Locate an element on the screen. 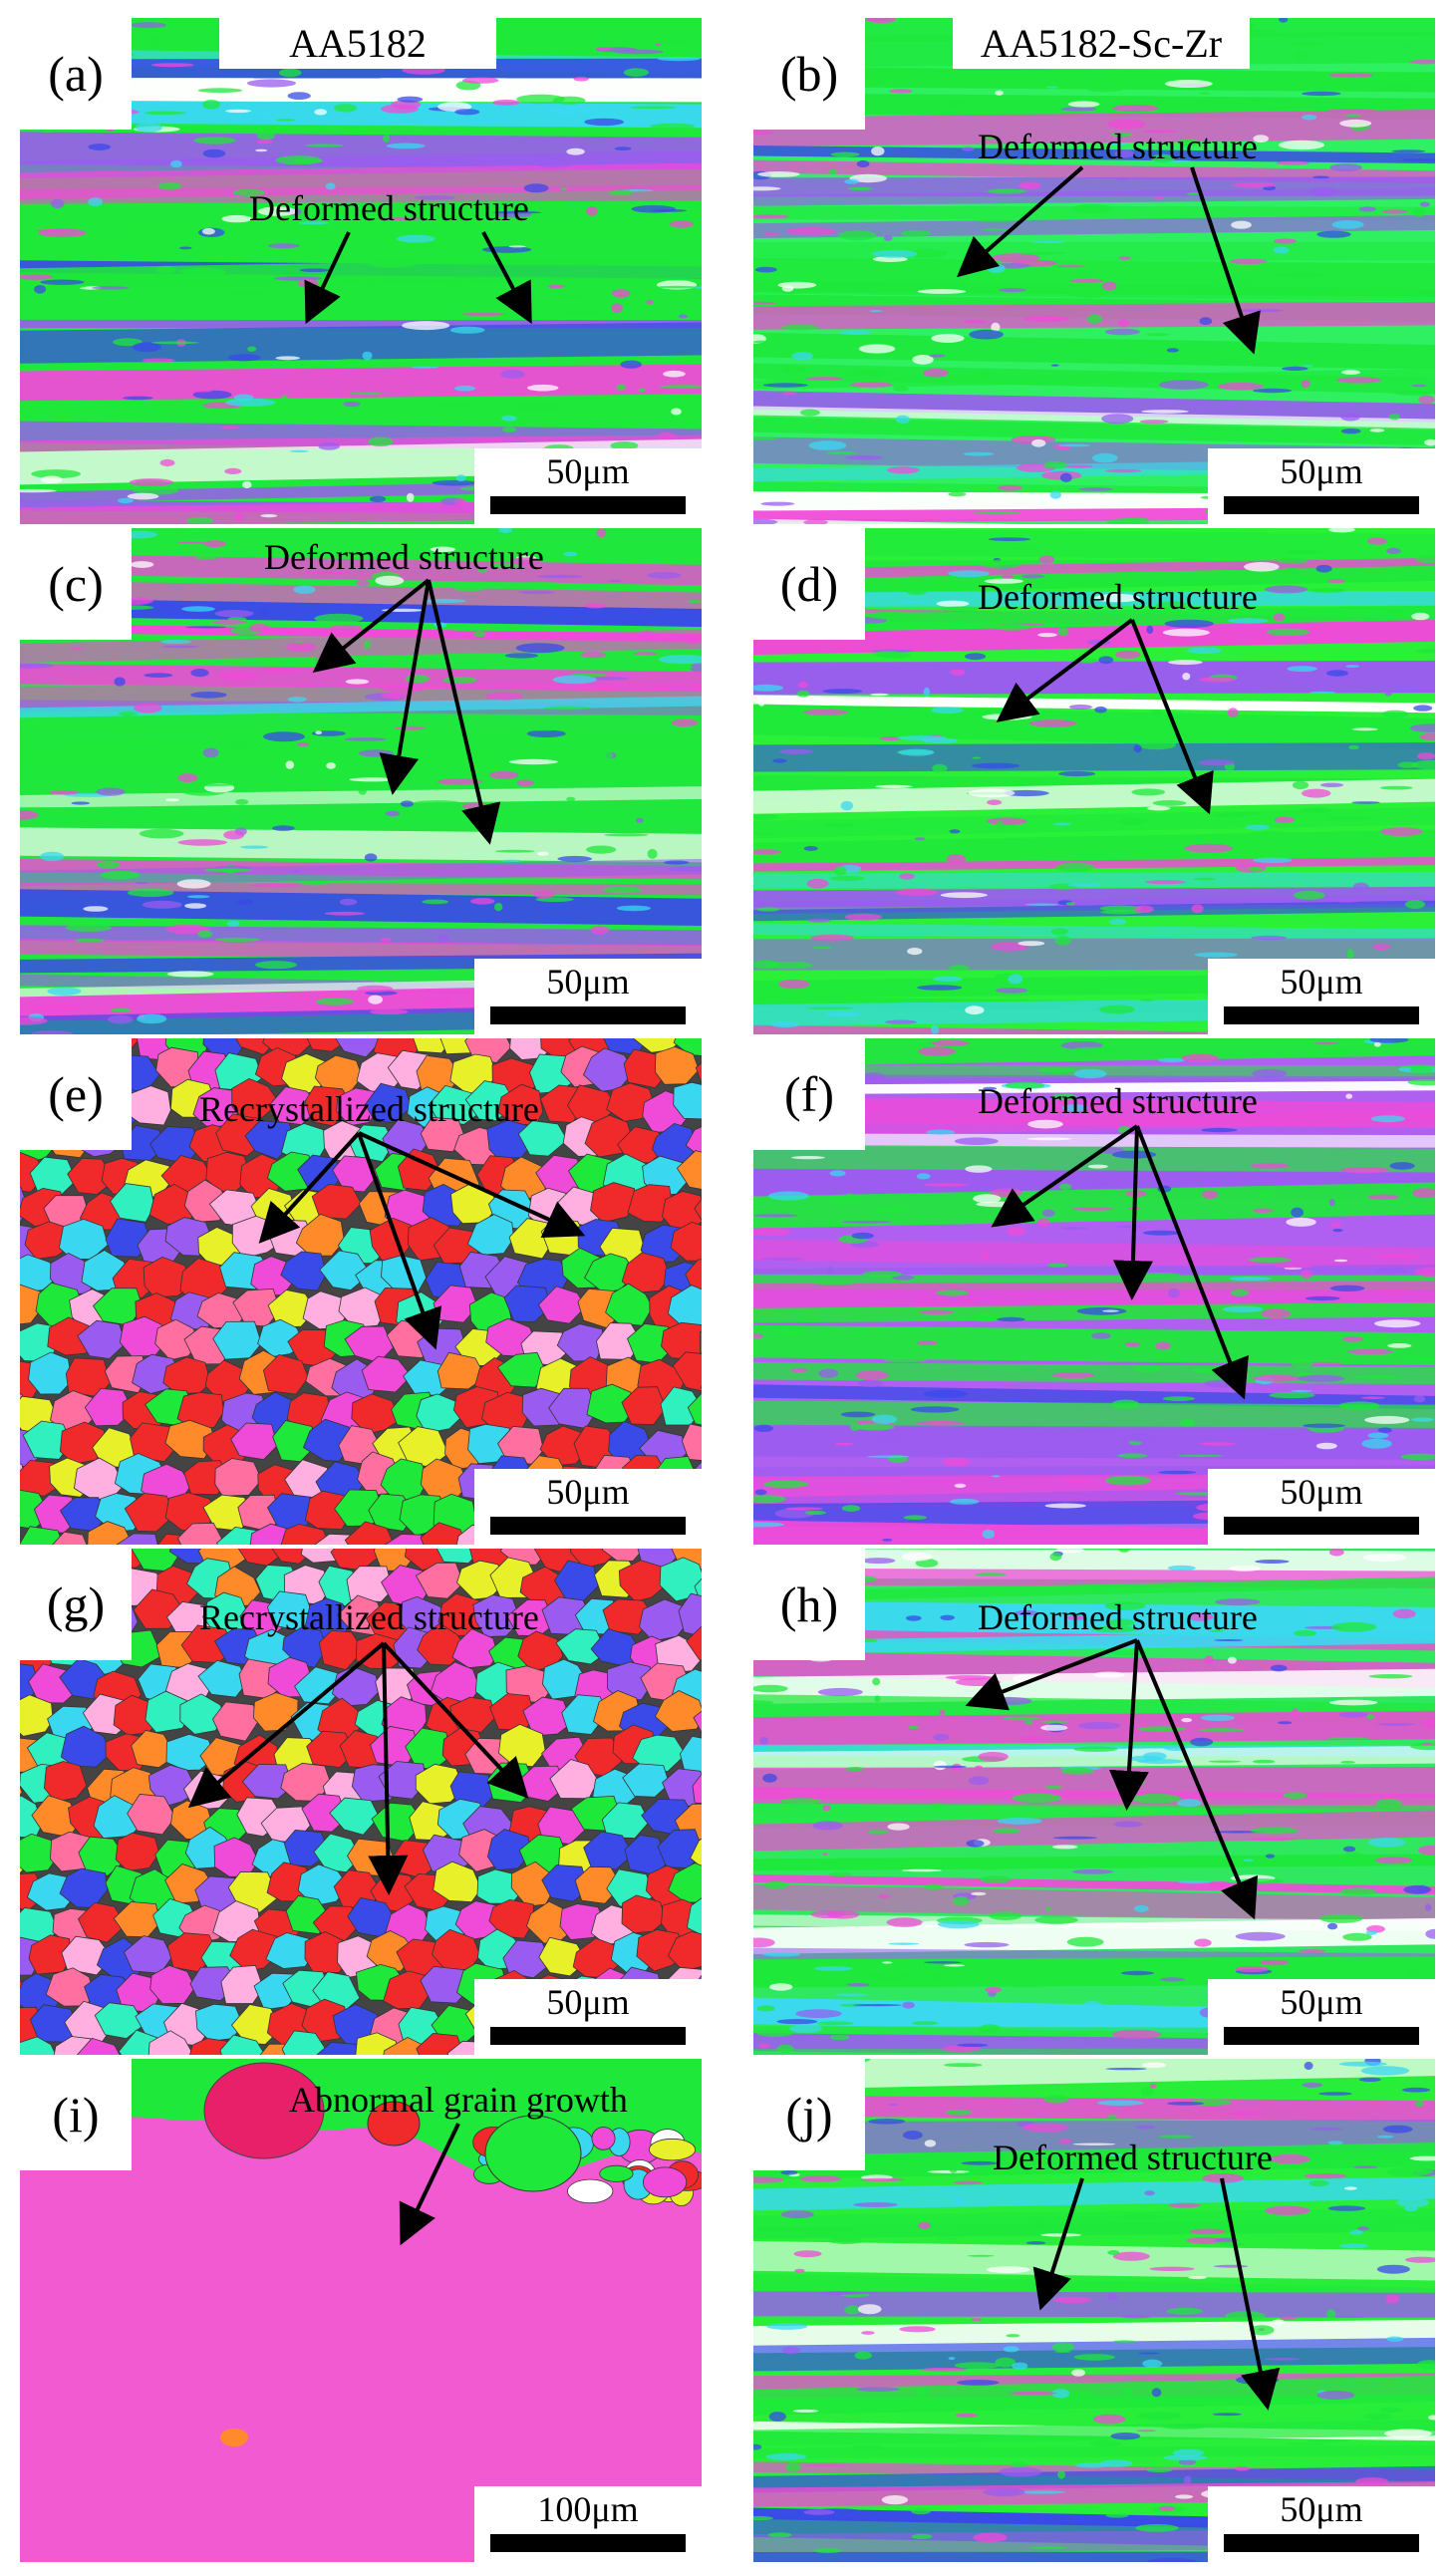 The width and height of the screenshot is (1452, 2576). panel-label-h: (h) is located at coordinates (809, 1604).